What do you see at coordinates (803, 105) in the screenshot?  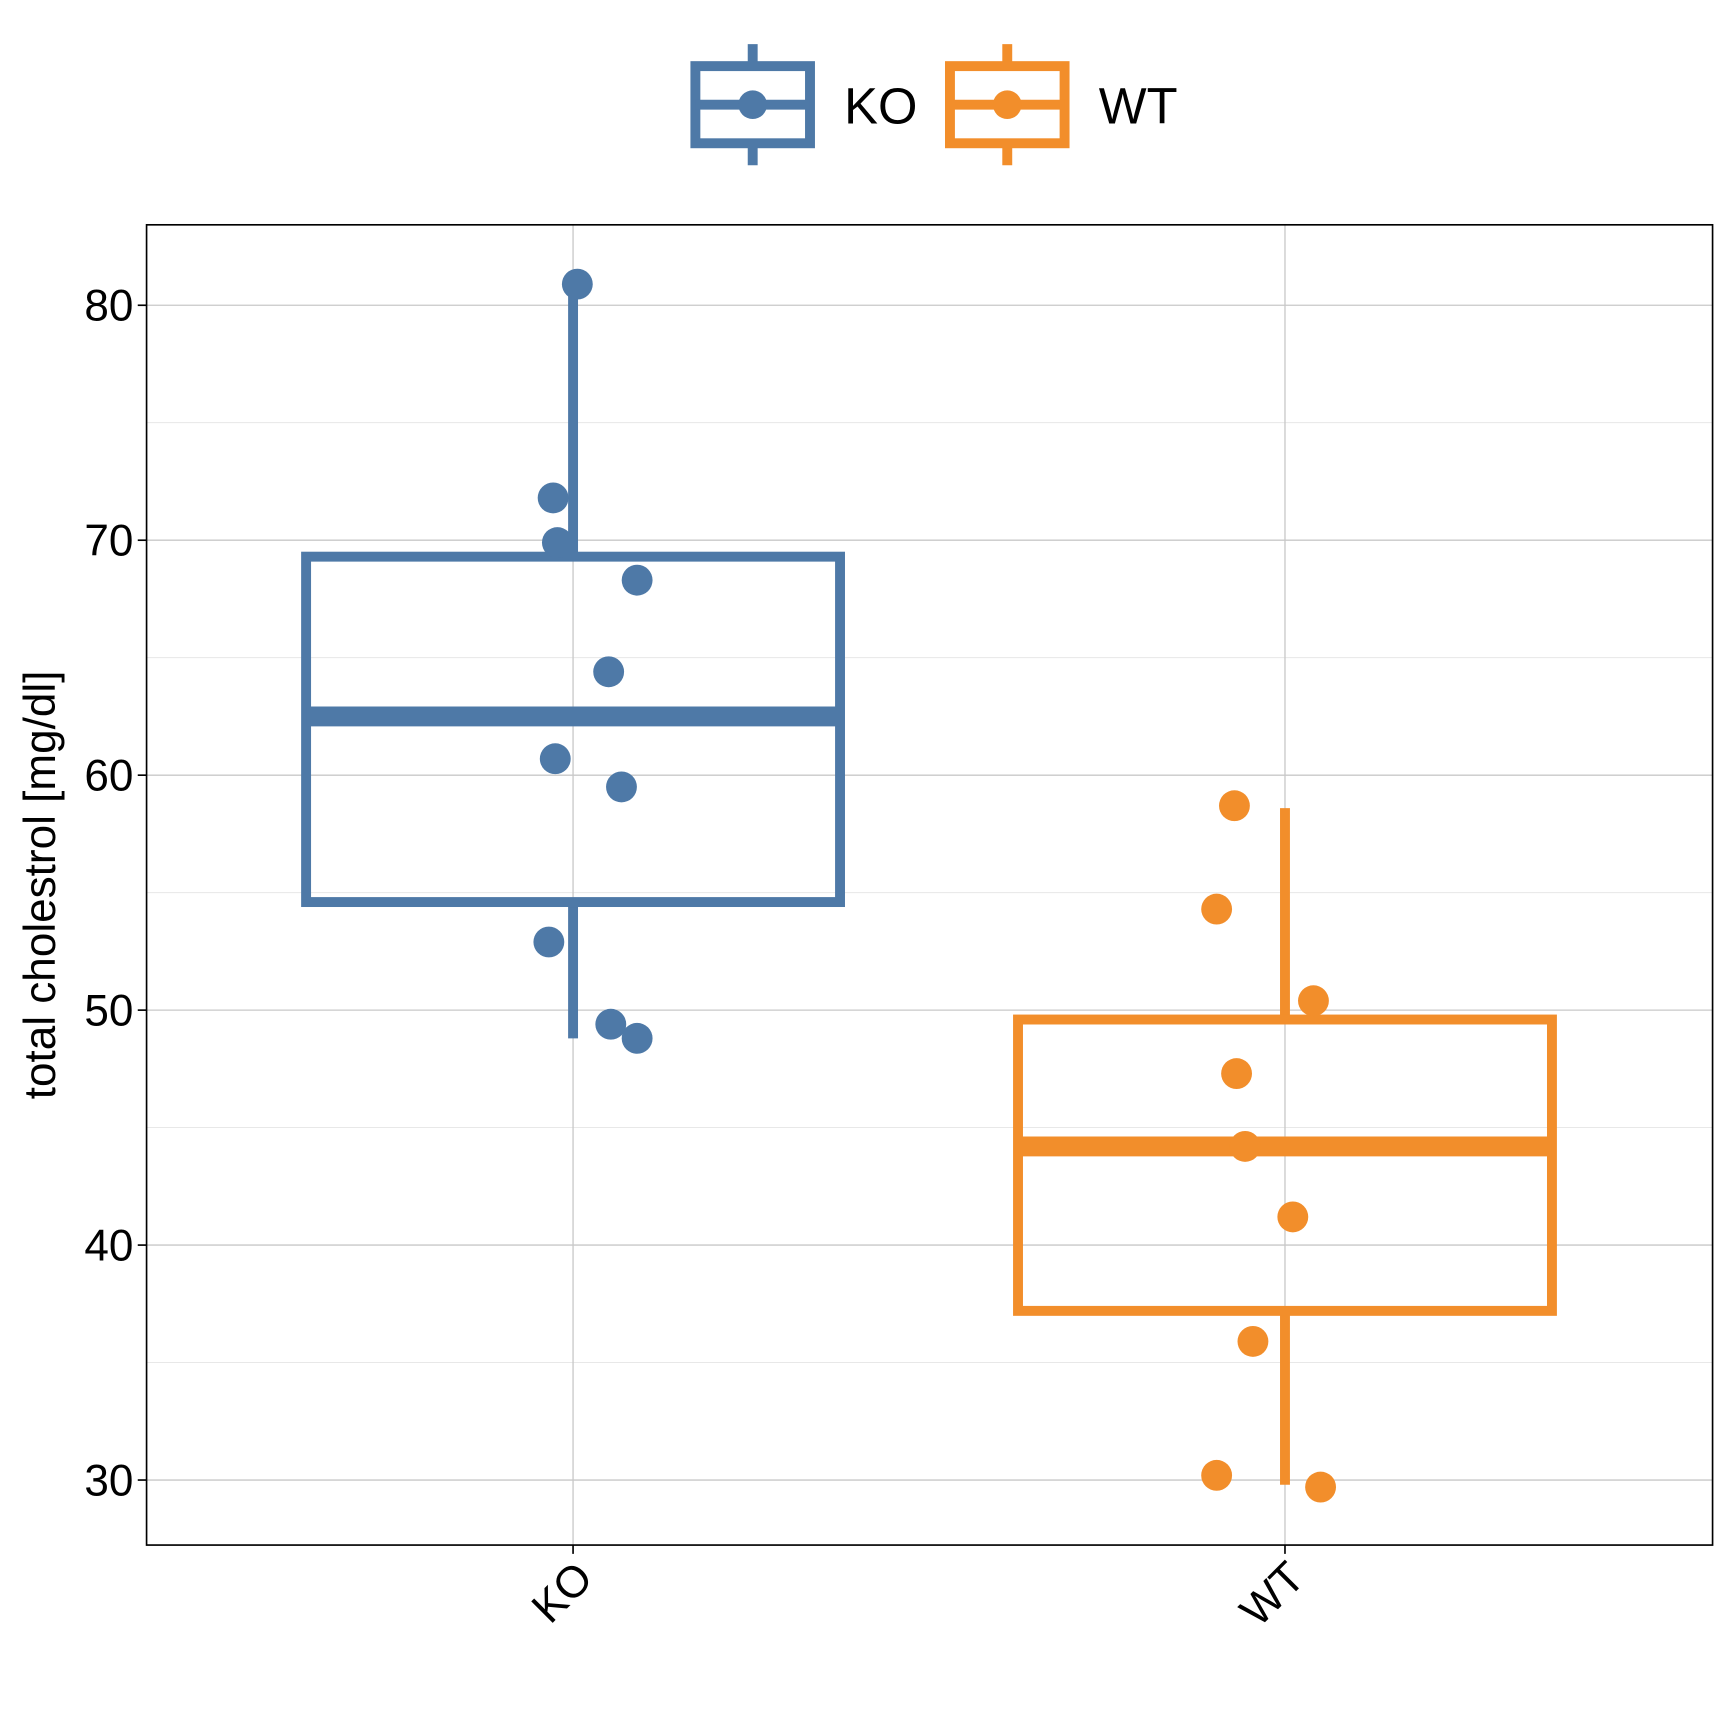 I see `legend-item-ko: KO` at bounding box center [803, 105].